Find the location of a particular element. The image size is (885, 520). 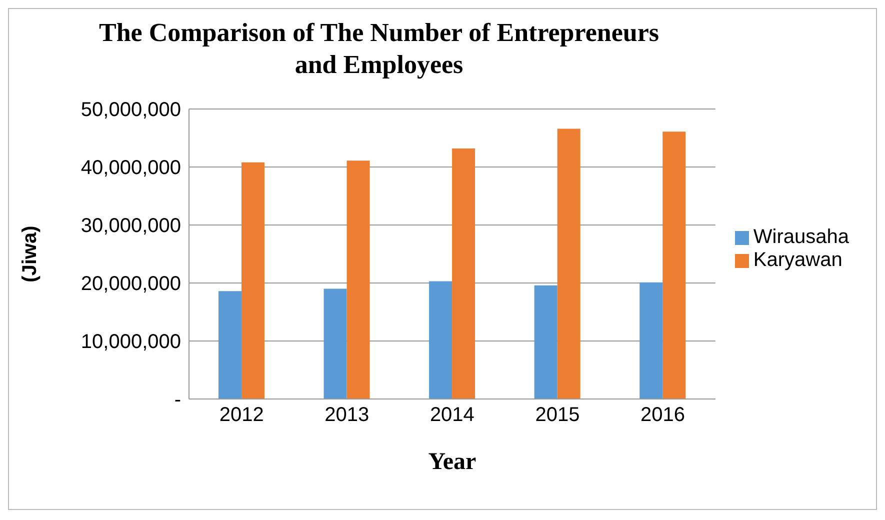

x-tick-label: 2014 is located at coordinates (452, 415).